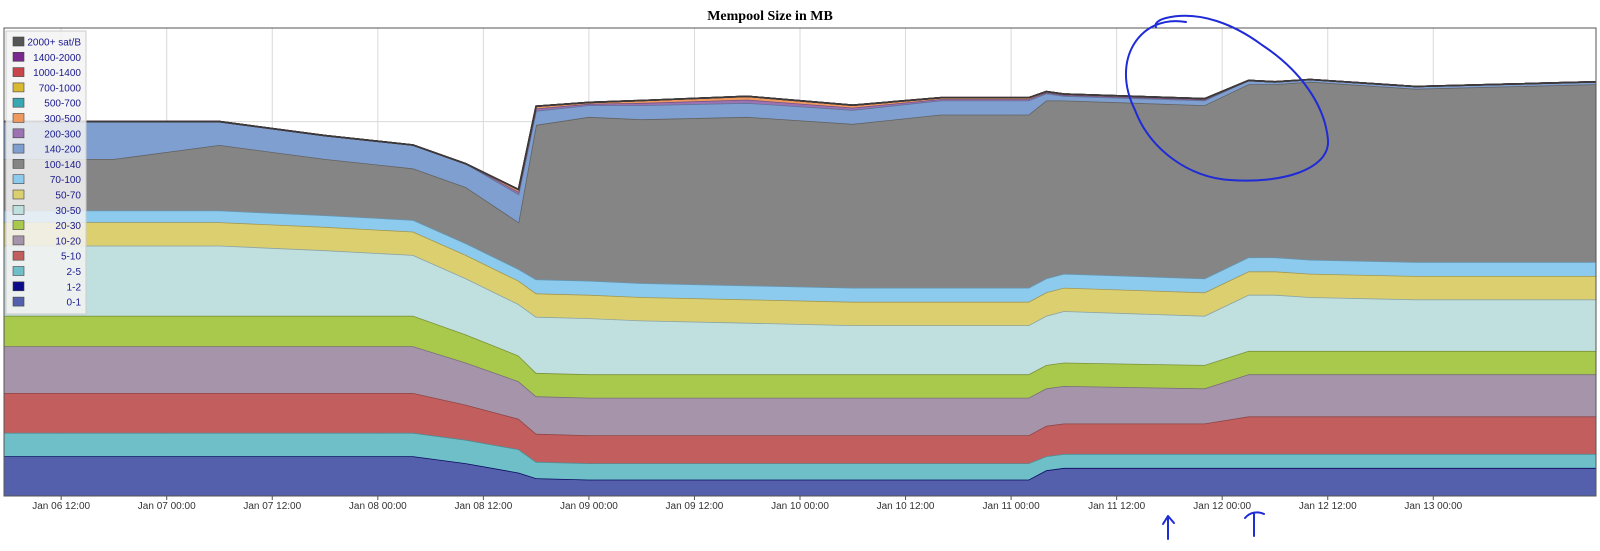 The image size is (1600, 551). Describe the element at coordinates (68, 226) in the screenshot. I see `legend-label: 20-30` at that location.